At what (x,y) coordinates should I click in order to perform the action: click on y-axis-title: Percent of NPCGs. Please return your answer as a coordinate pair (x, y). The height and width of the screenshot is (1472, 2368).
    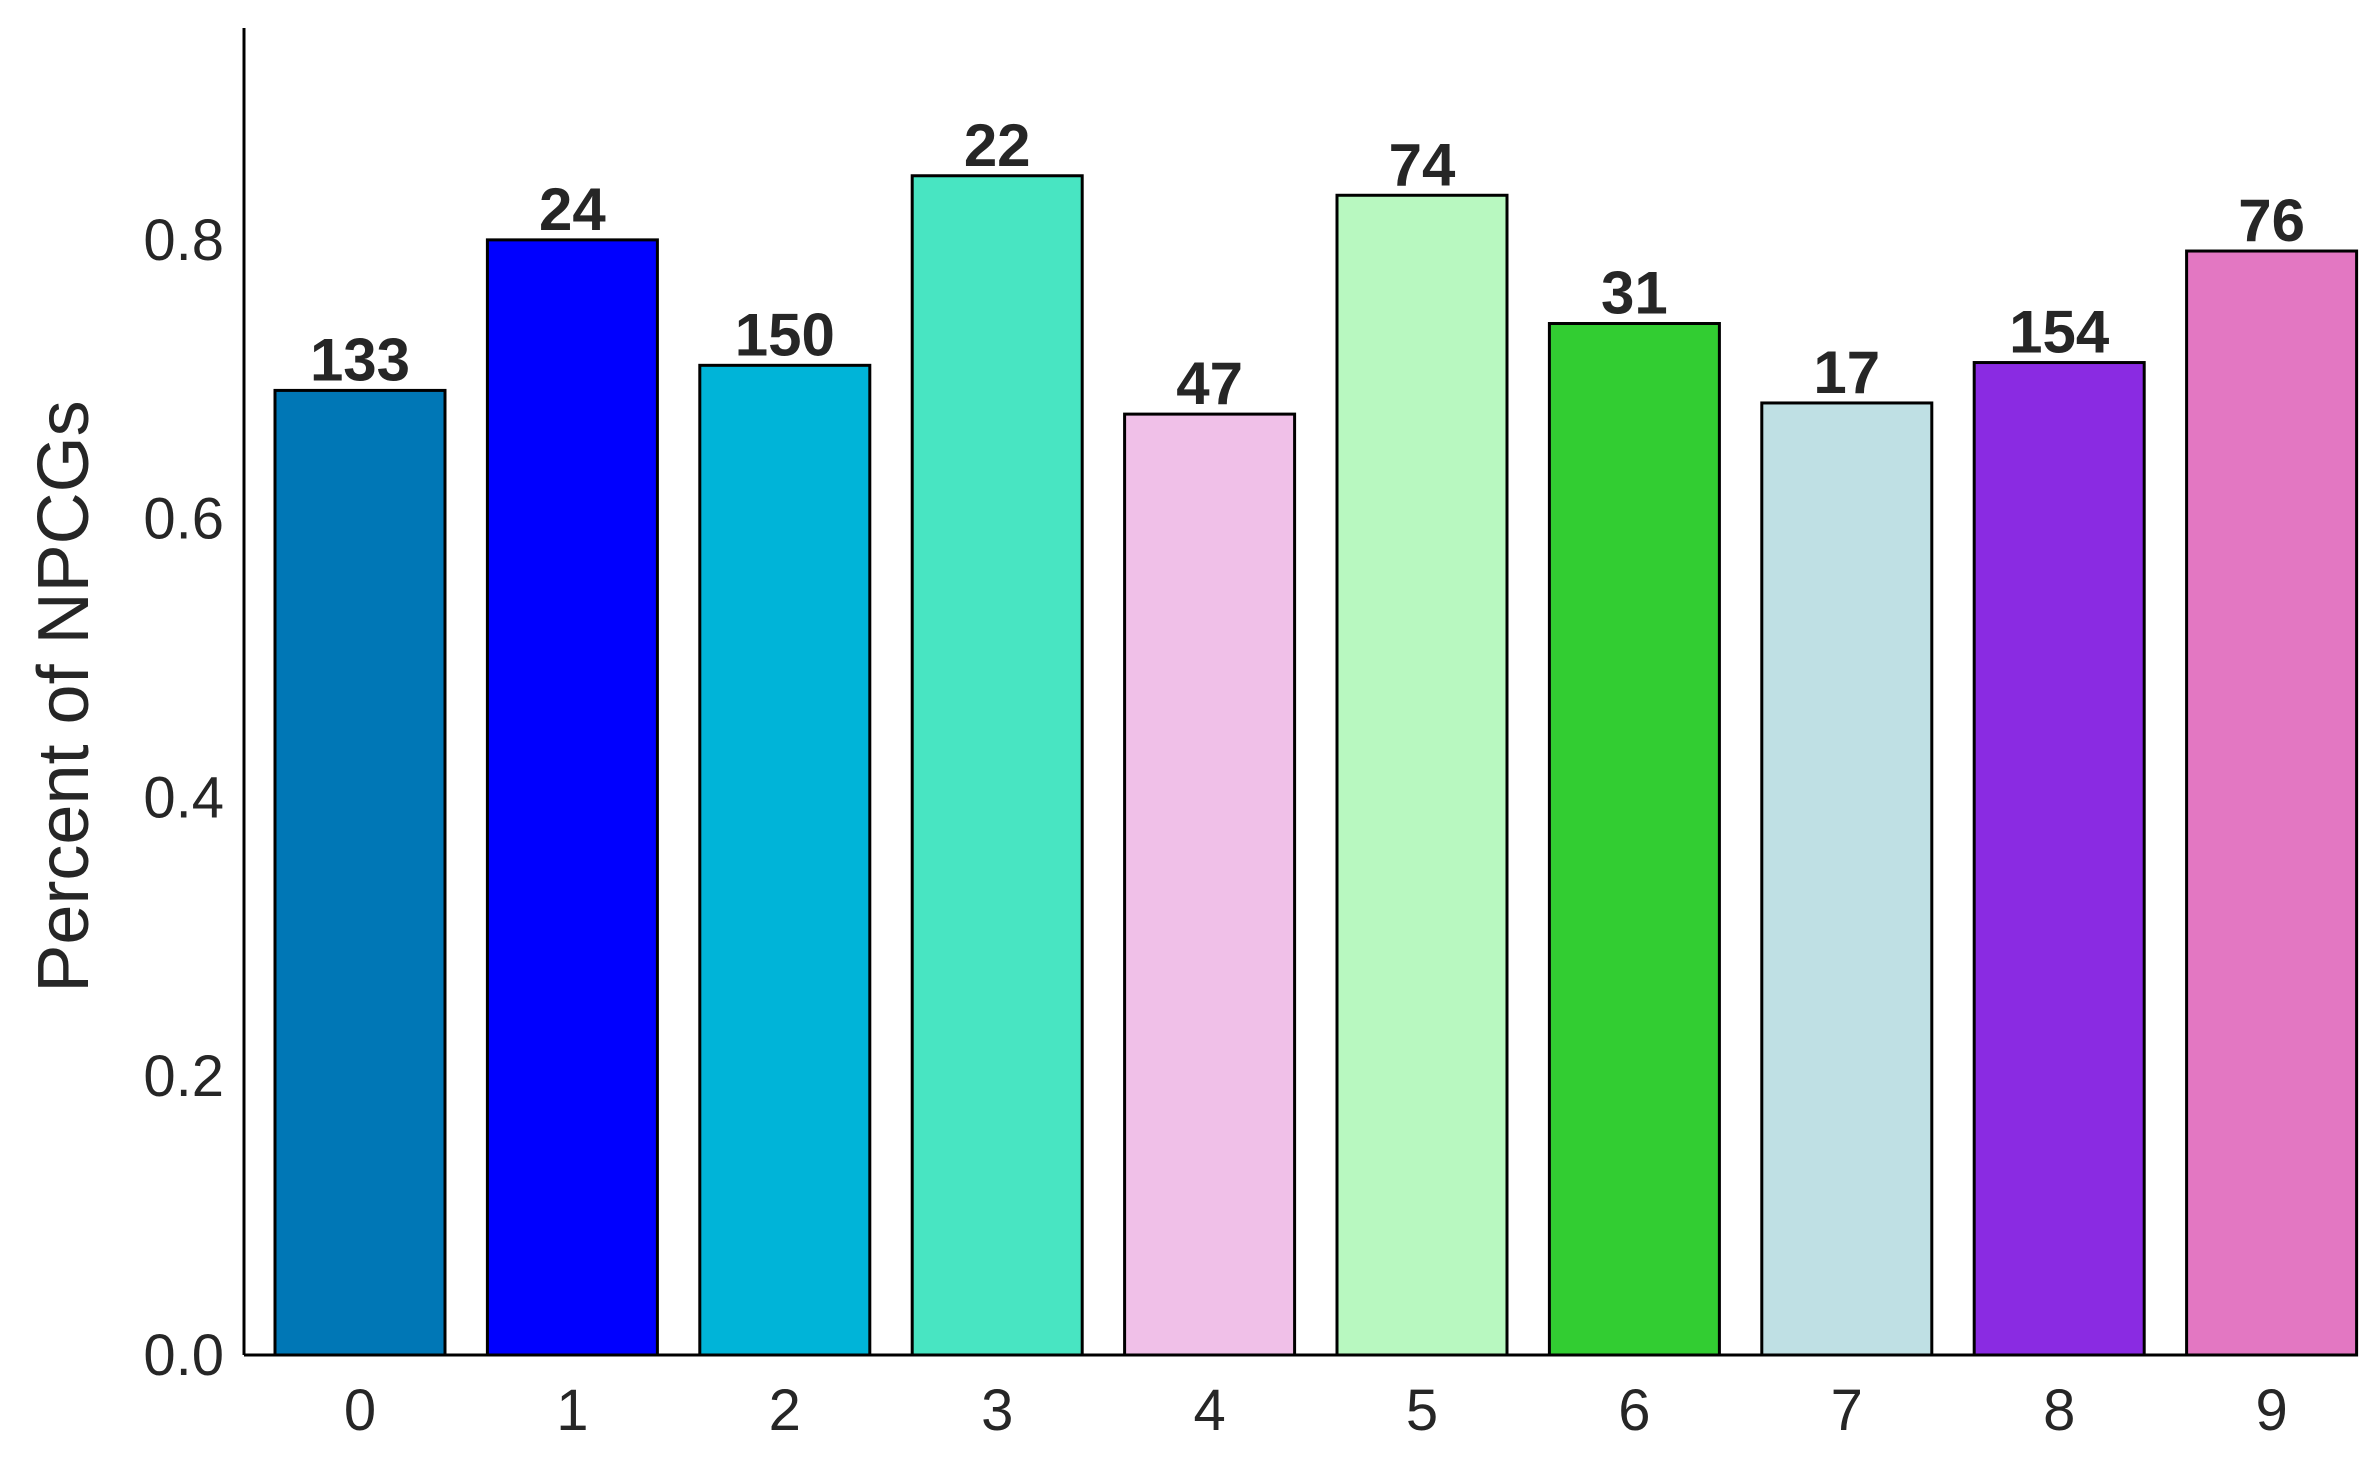
    Looking at the image, I should click on (64, 696).